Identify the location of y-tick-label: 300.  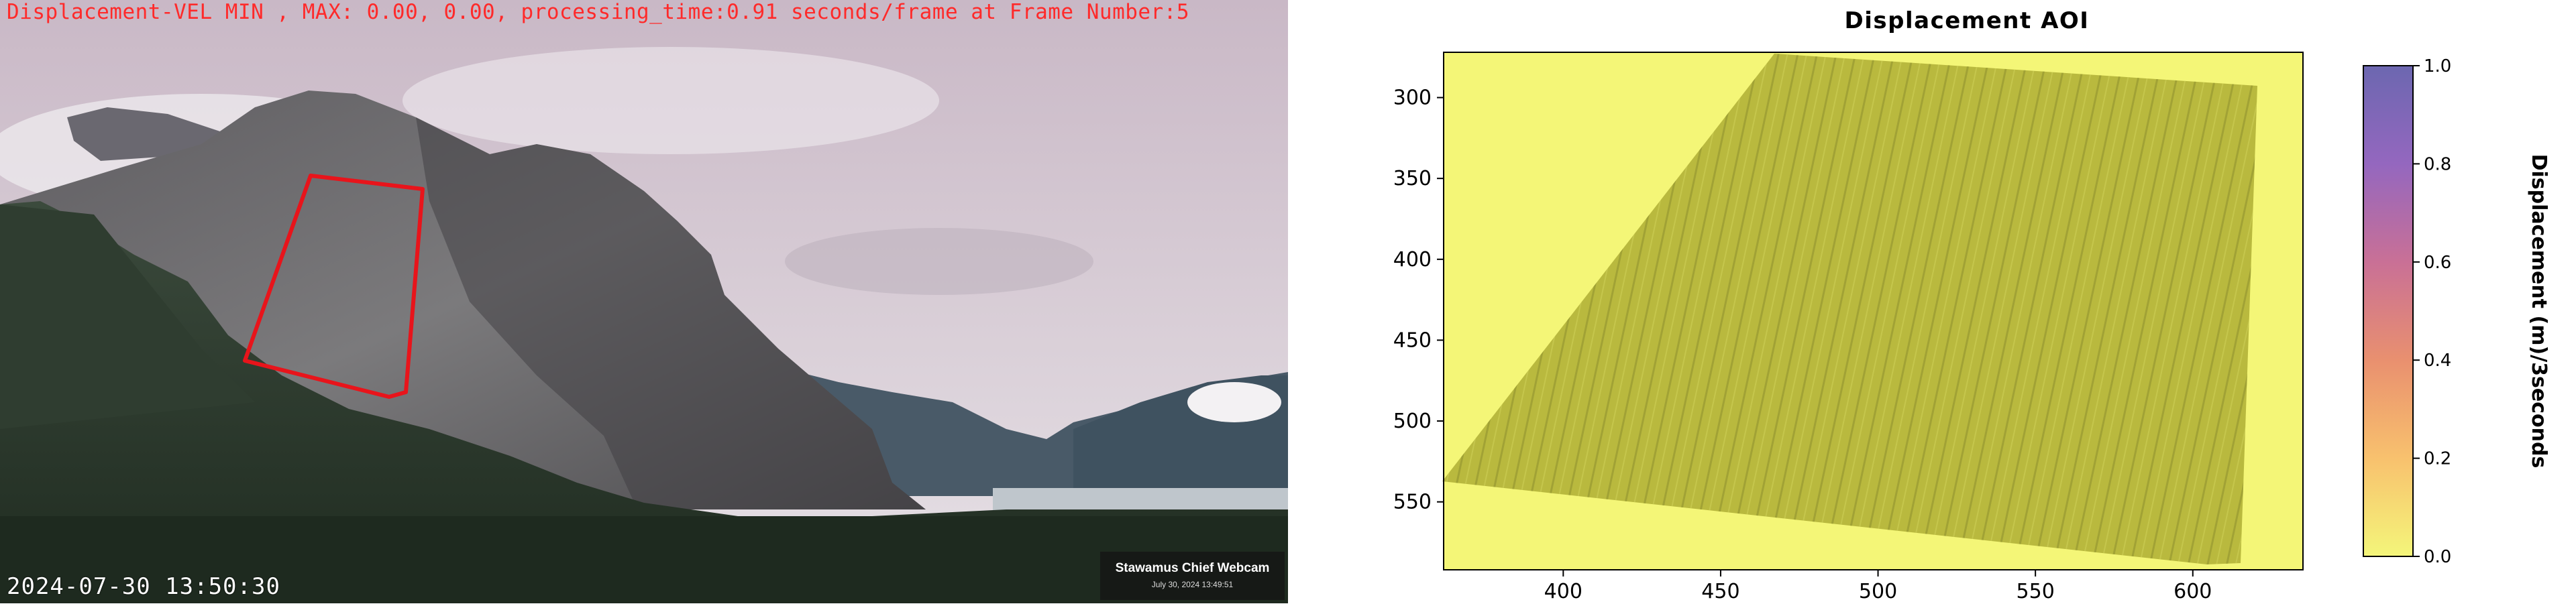
(1412, 98).